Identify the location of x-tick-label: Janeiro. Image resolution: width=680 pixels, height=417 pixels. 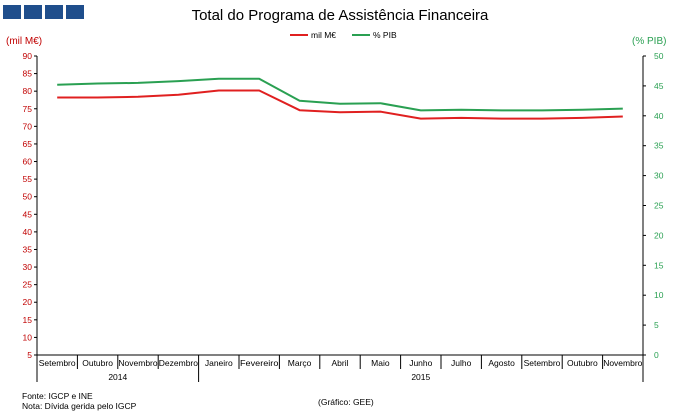
(219, 363).